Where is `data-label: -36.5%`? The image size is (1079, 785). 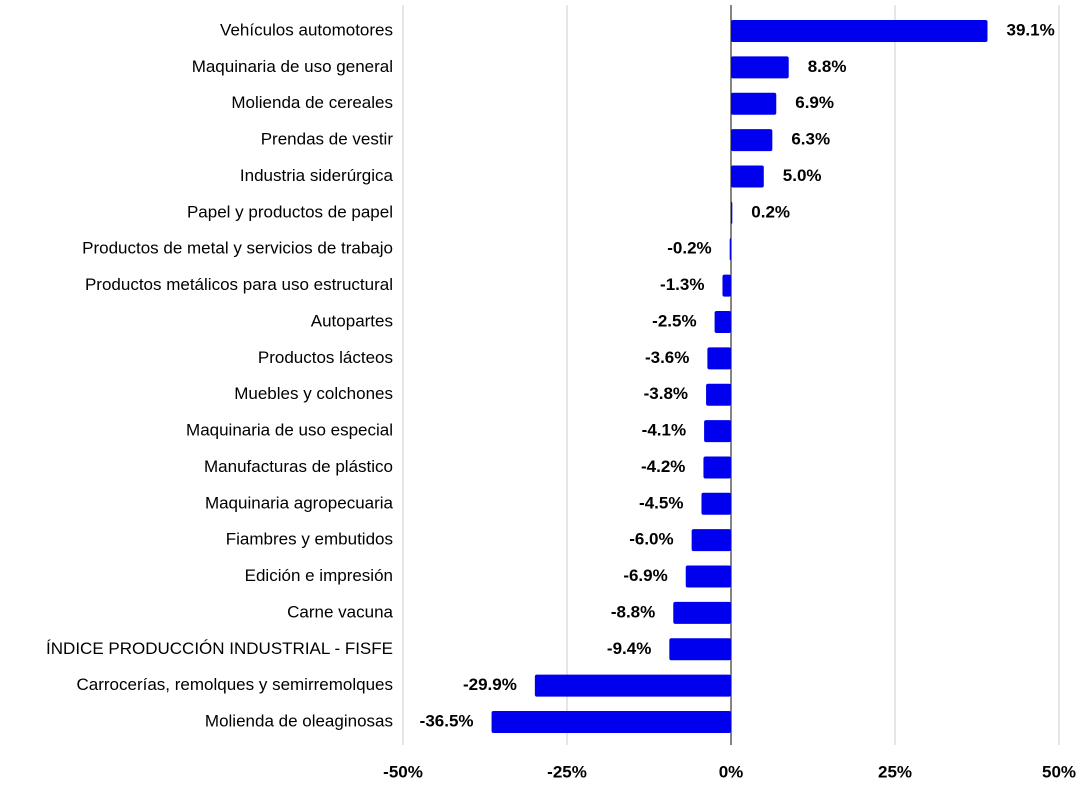 data-label: -36.5% is located at coordinates (447, 721).